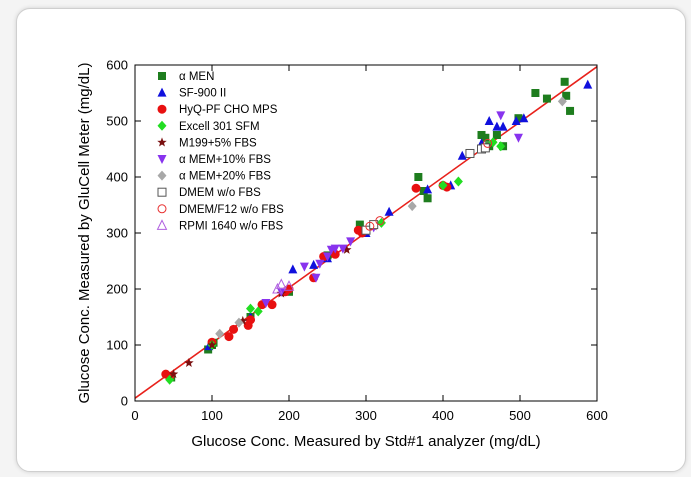  I want to click on x-tick-label: 200, so click(289, 415).